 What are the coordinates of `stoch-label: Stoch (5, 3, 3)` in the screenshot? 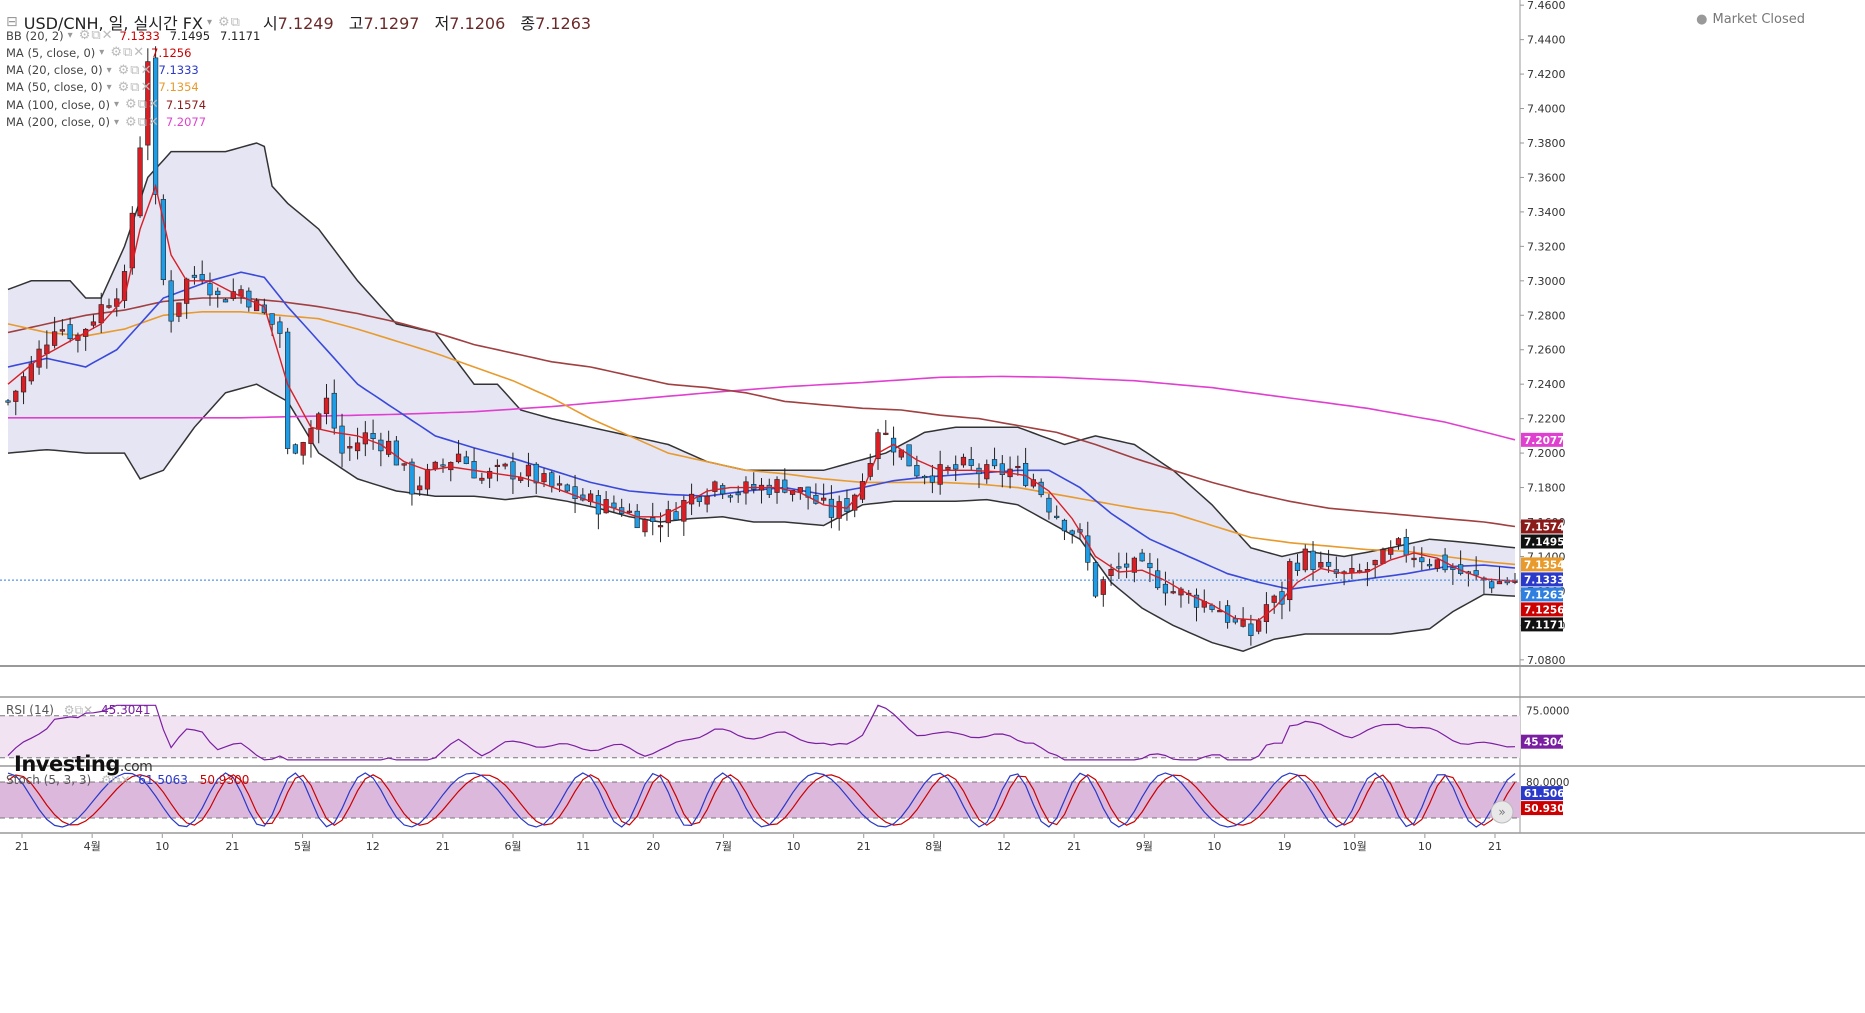 It's located at (49, 780).